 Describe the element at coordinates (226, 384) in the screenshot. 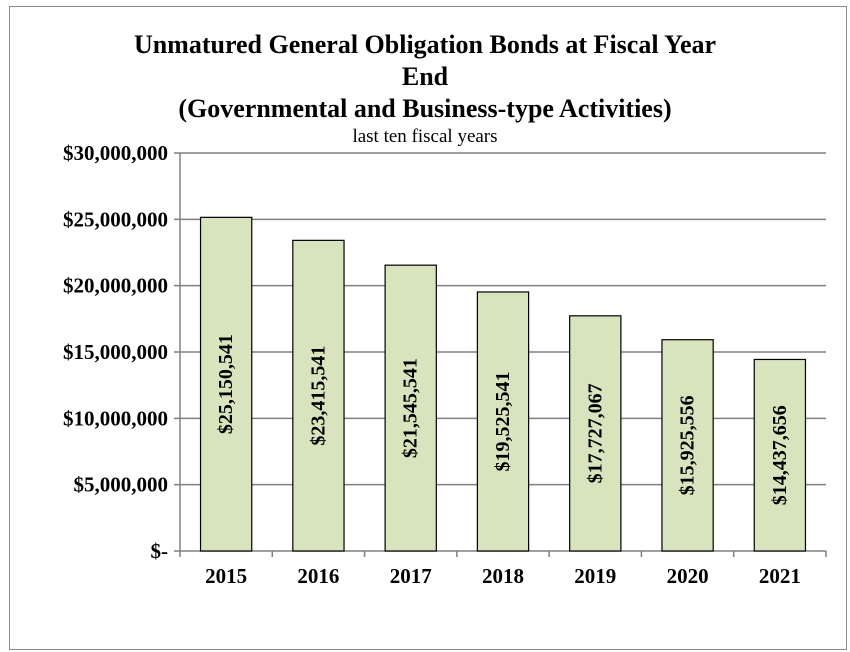

I see `data-label-2015: $25,150,541` at that location.